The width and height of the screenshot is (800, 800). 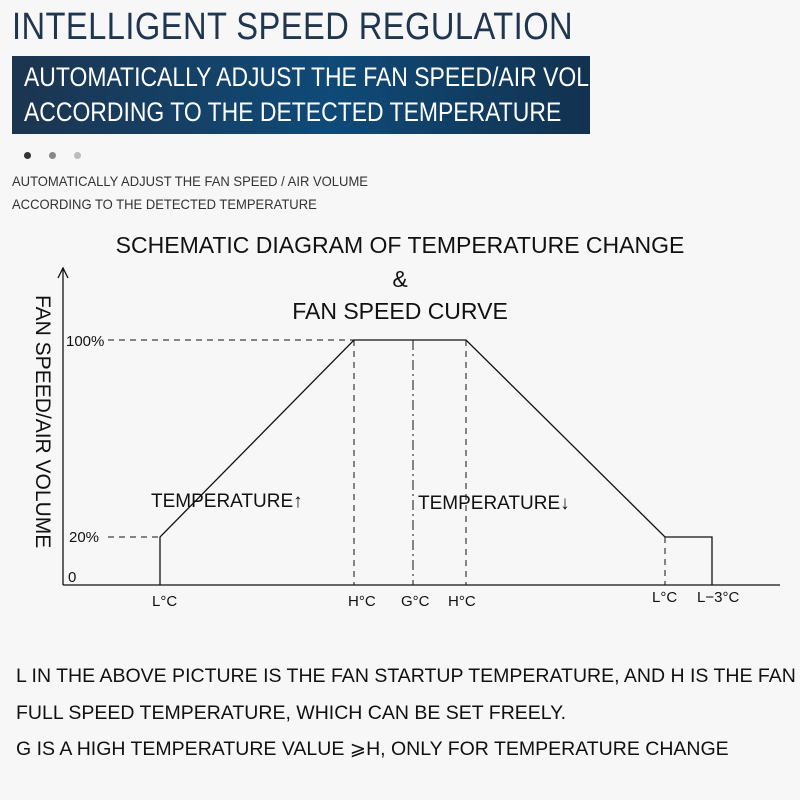 I want to click on y-axis-arrow, so click(x=63, y=272).